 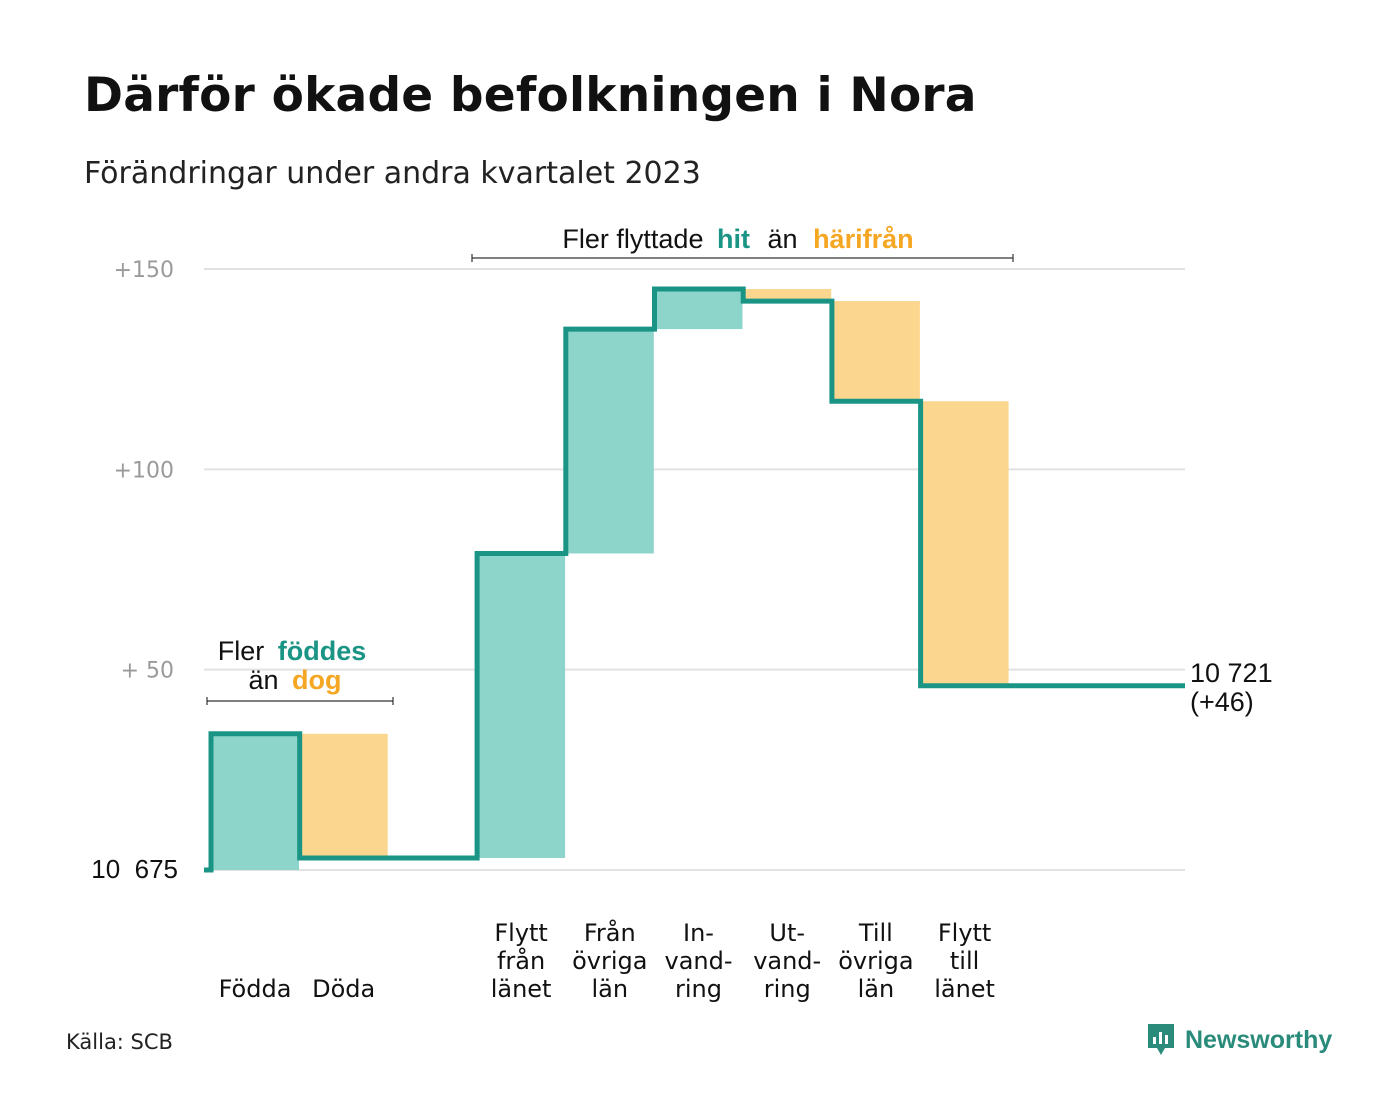 I want to click on chart-title: Därför ökade befolkningen i Nora, so click(x=530, y=95).